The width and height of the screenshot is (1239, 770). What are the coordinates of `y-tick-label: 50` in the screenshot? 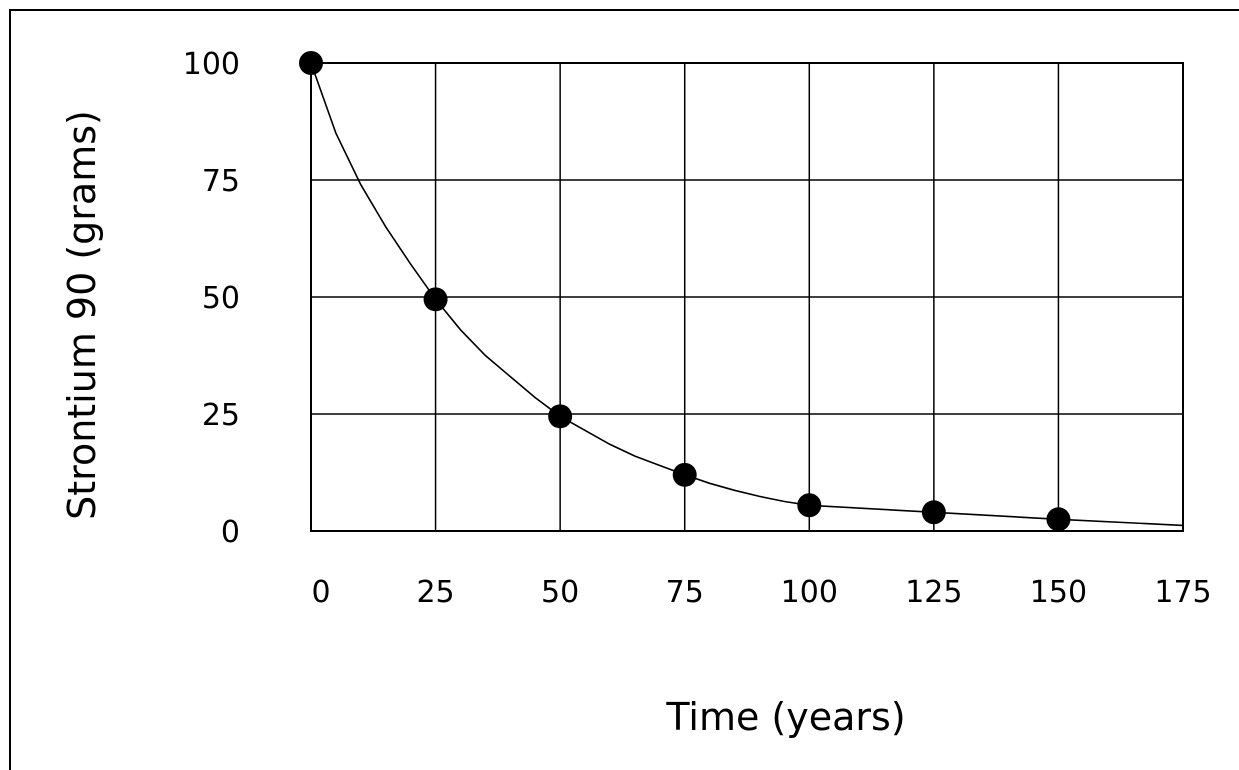 It's located at (221, 298).